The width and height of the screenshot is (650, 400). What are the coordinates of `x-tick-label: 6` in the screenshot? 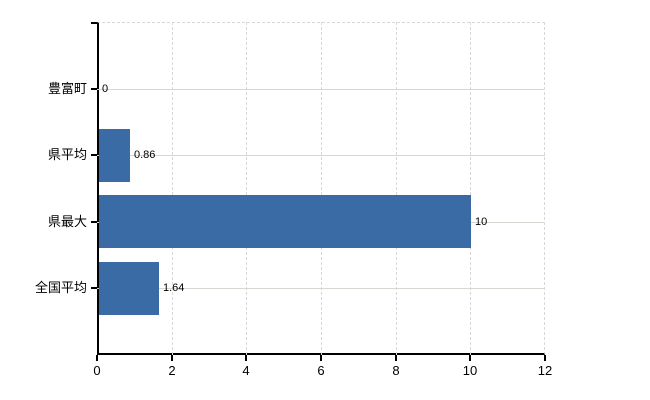 It's located at (321, 370).